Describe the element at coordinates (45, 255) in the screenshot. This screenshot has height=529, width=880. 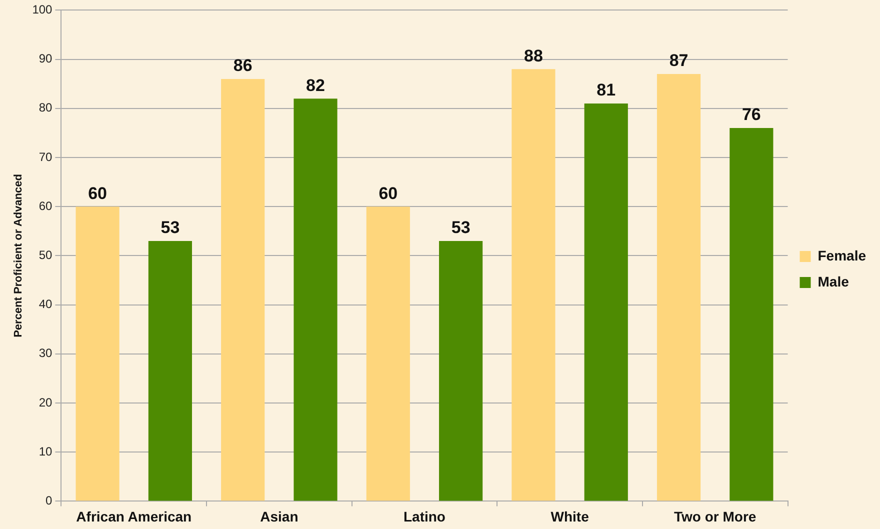
I see `y-tick-label: 50` at that location.